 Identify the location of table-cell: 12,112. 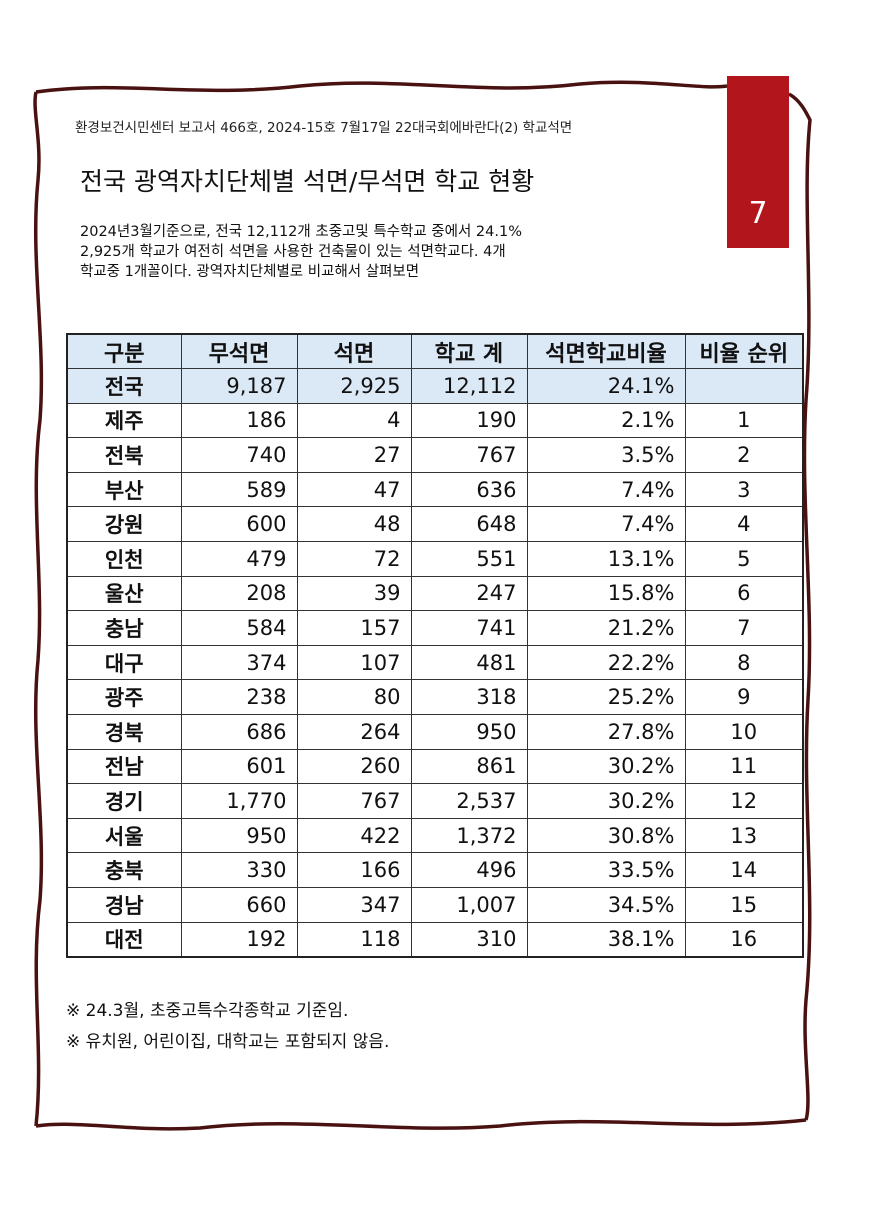
(469, 386).